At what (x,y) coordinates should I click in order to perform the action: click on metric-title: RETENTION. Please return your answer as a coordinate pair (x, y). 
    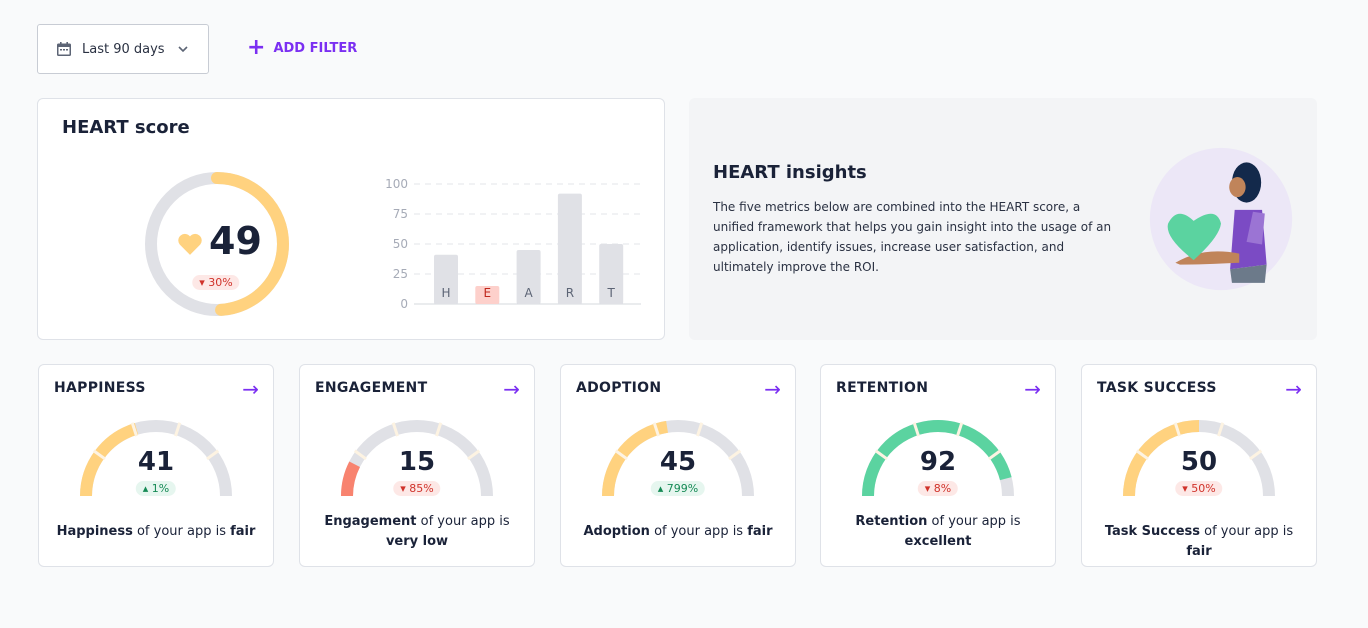
    Looking at the image, I should click on (882, 388).